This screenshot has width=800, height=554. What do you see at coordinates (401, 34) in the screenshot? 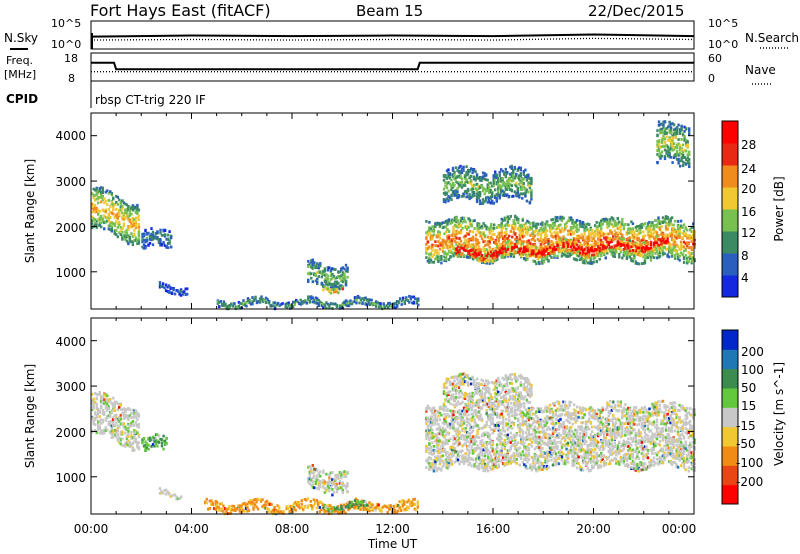
I see `noise-panel: N.Sky 10^5 10^0 10^5 10^0 N.Search` at bounding box center [401, 34].